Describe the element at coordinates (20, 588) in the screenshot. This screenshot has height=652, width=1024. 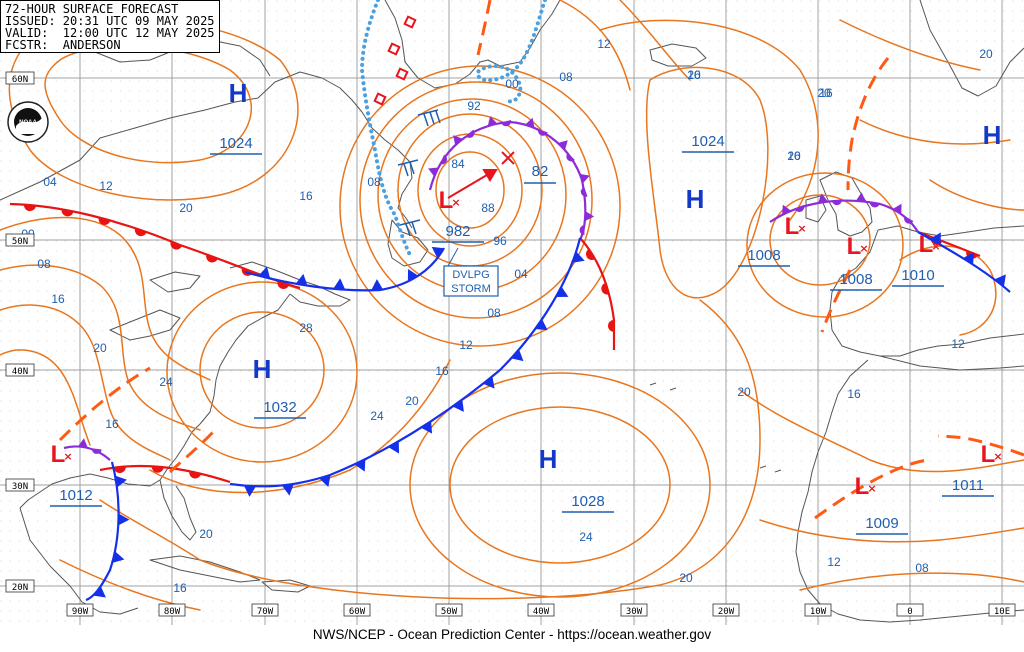
I see `svg-text: 20N` at that location.